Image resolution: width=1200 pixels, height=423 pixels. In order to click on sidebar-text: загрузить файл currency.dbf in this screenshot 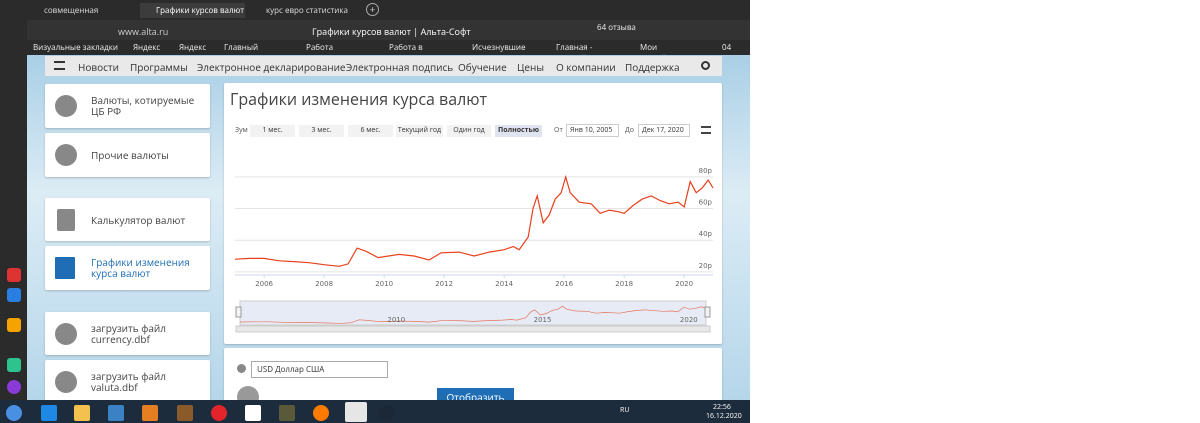, I will do `click(131, 334)`.